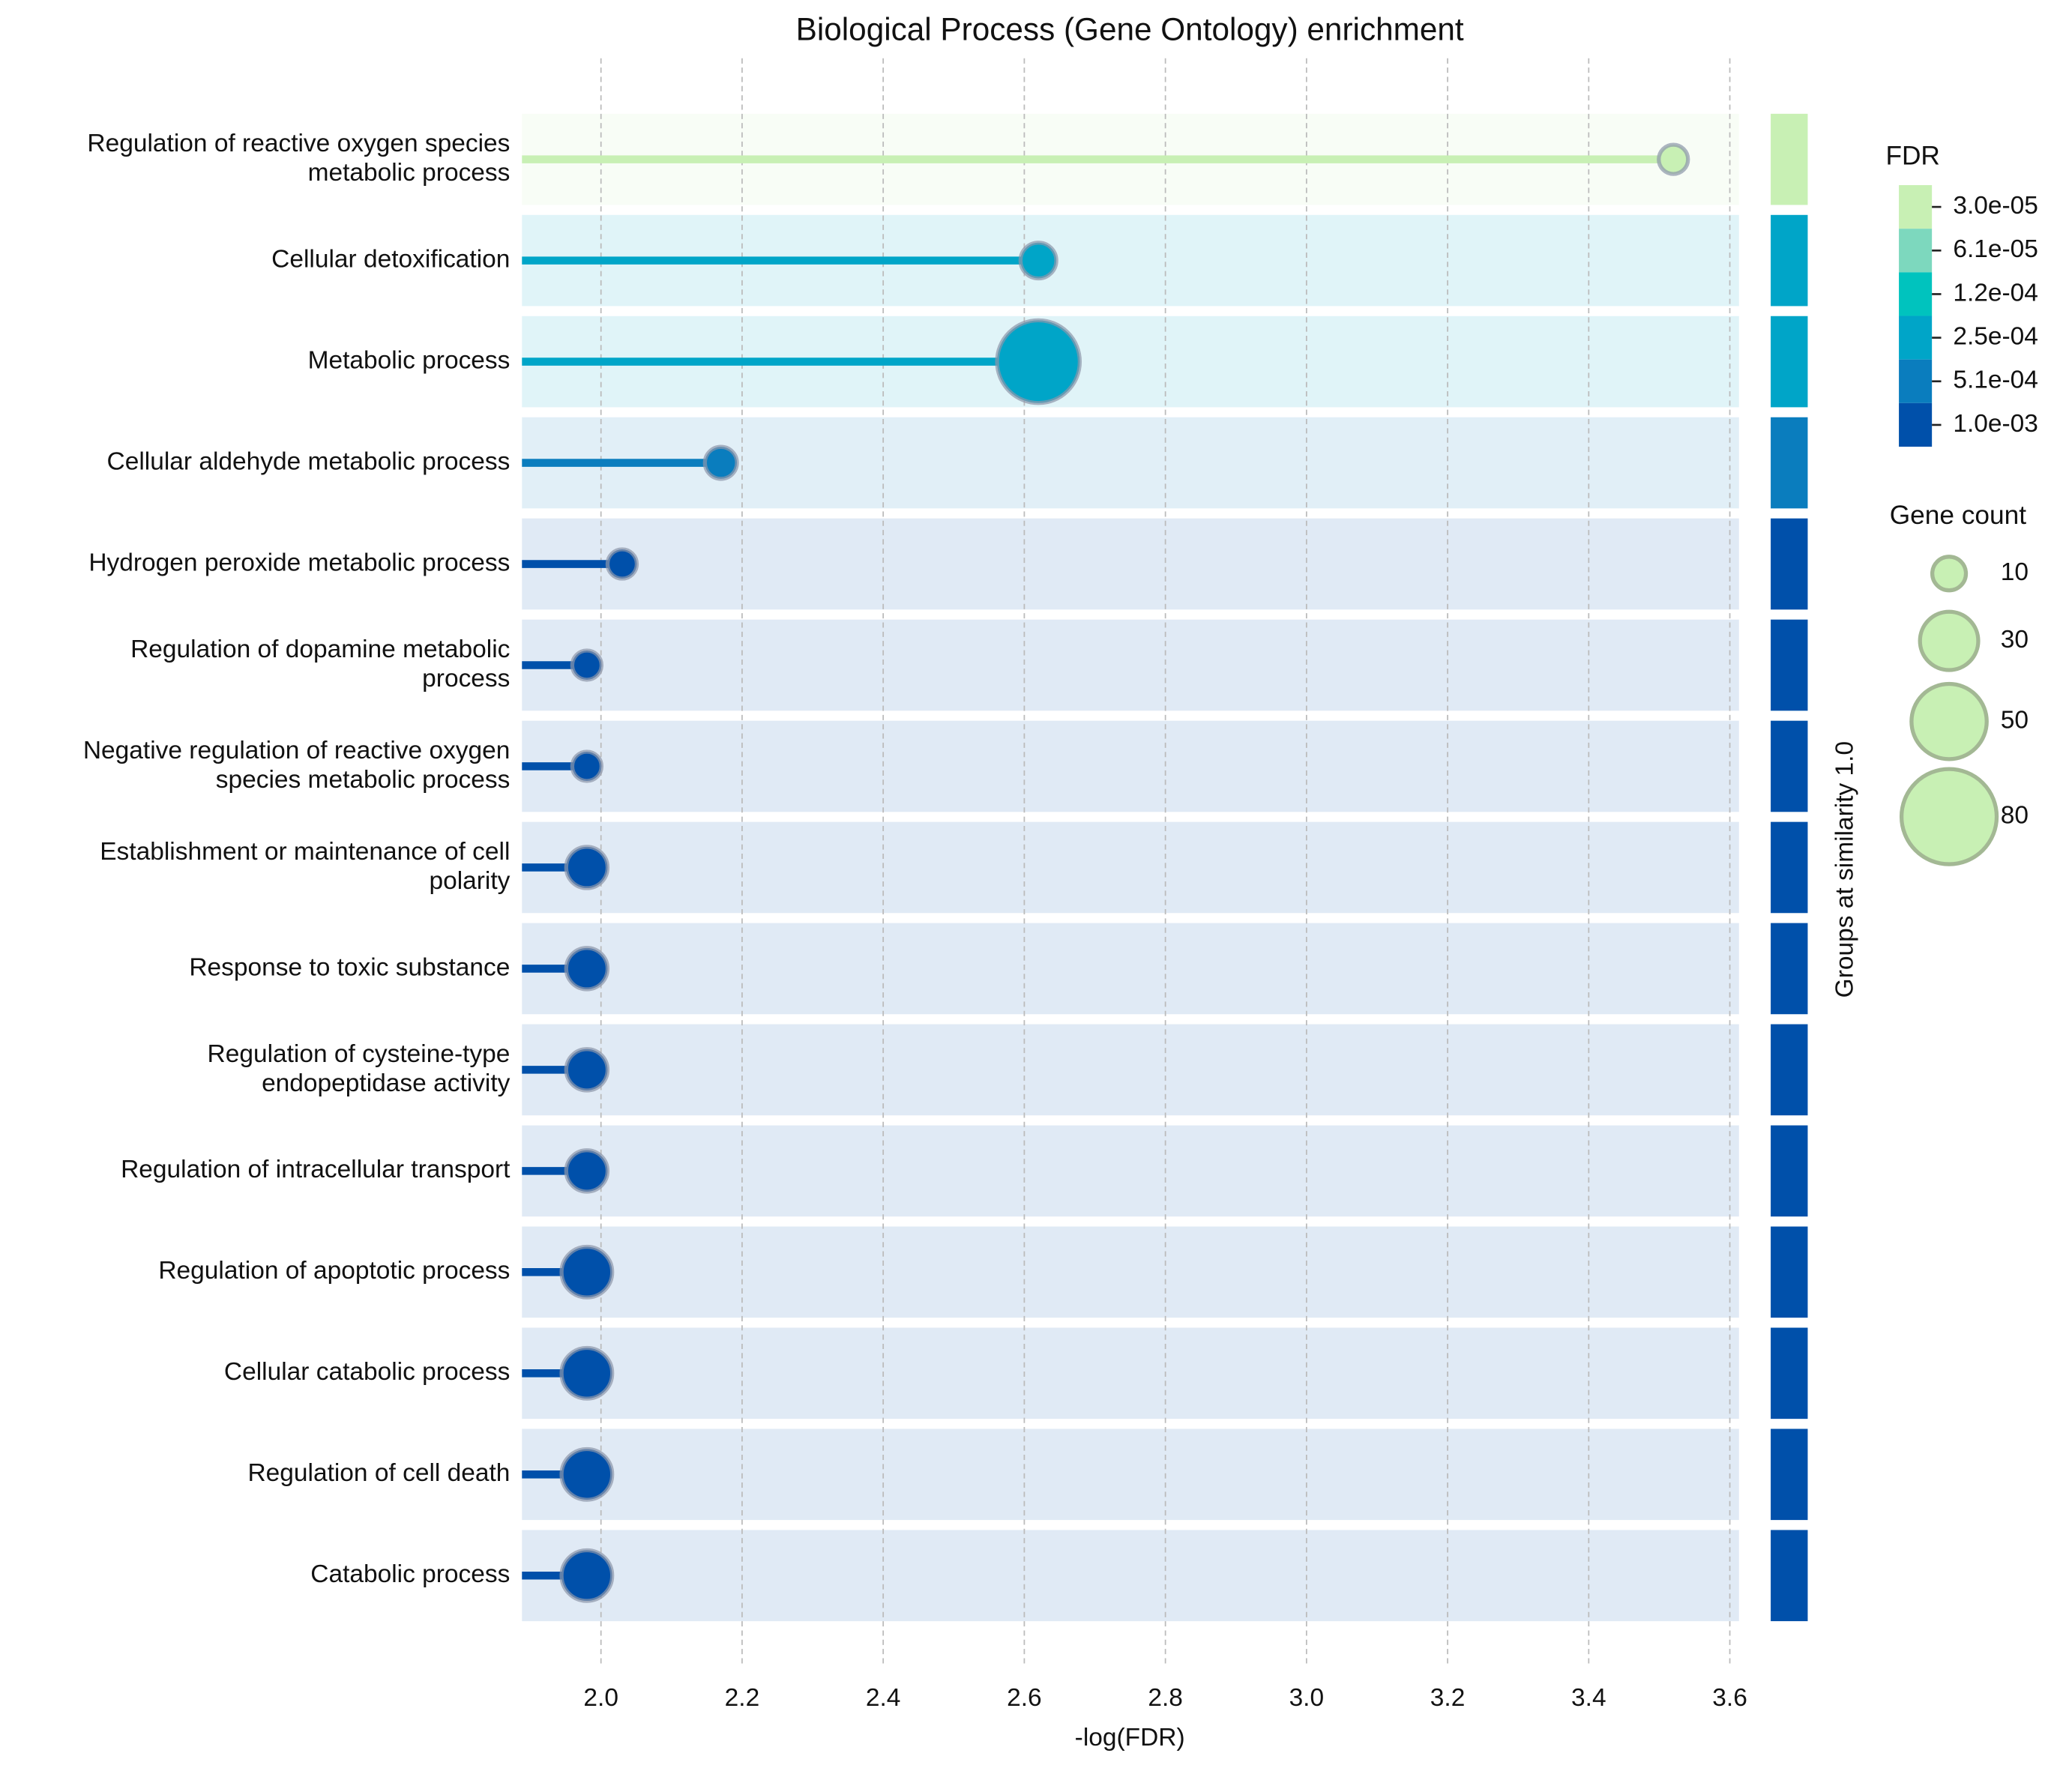 Image resolution: width=2072 pixels, height=1768 pixels. What do you see at coordinates (1166, 1698) in the screenshot?
I see `x-tick-label: 2.8` at bounding box center [1166, 1698].